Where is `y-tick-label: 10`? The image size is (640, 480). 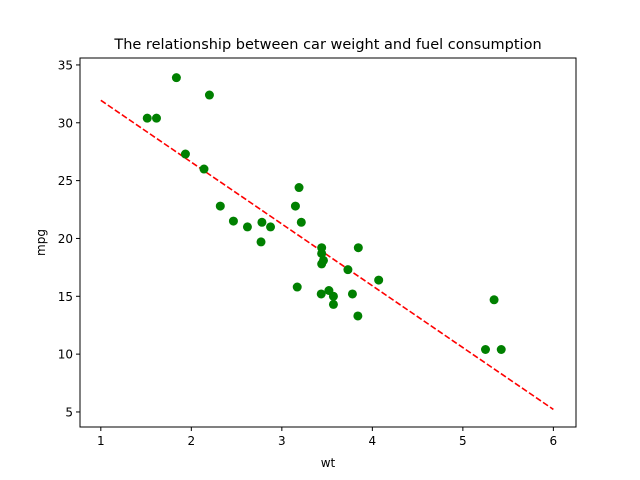 y-tick-label: 10 is located at coordinates (65, 355).